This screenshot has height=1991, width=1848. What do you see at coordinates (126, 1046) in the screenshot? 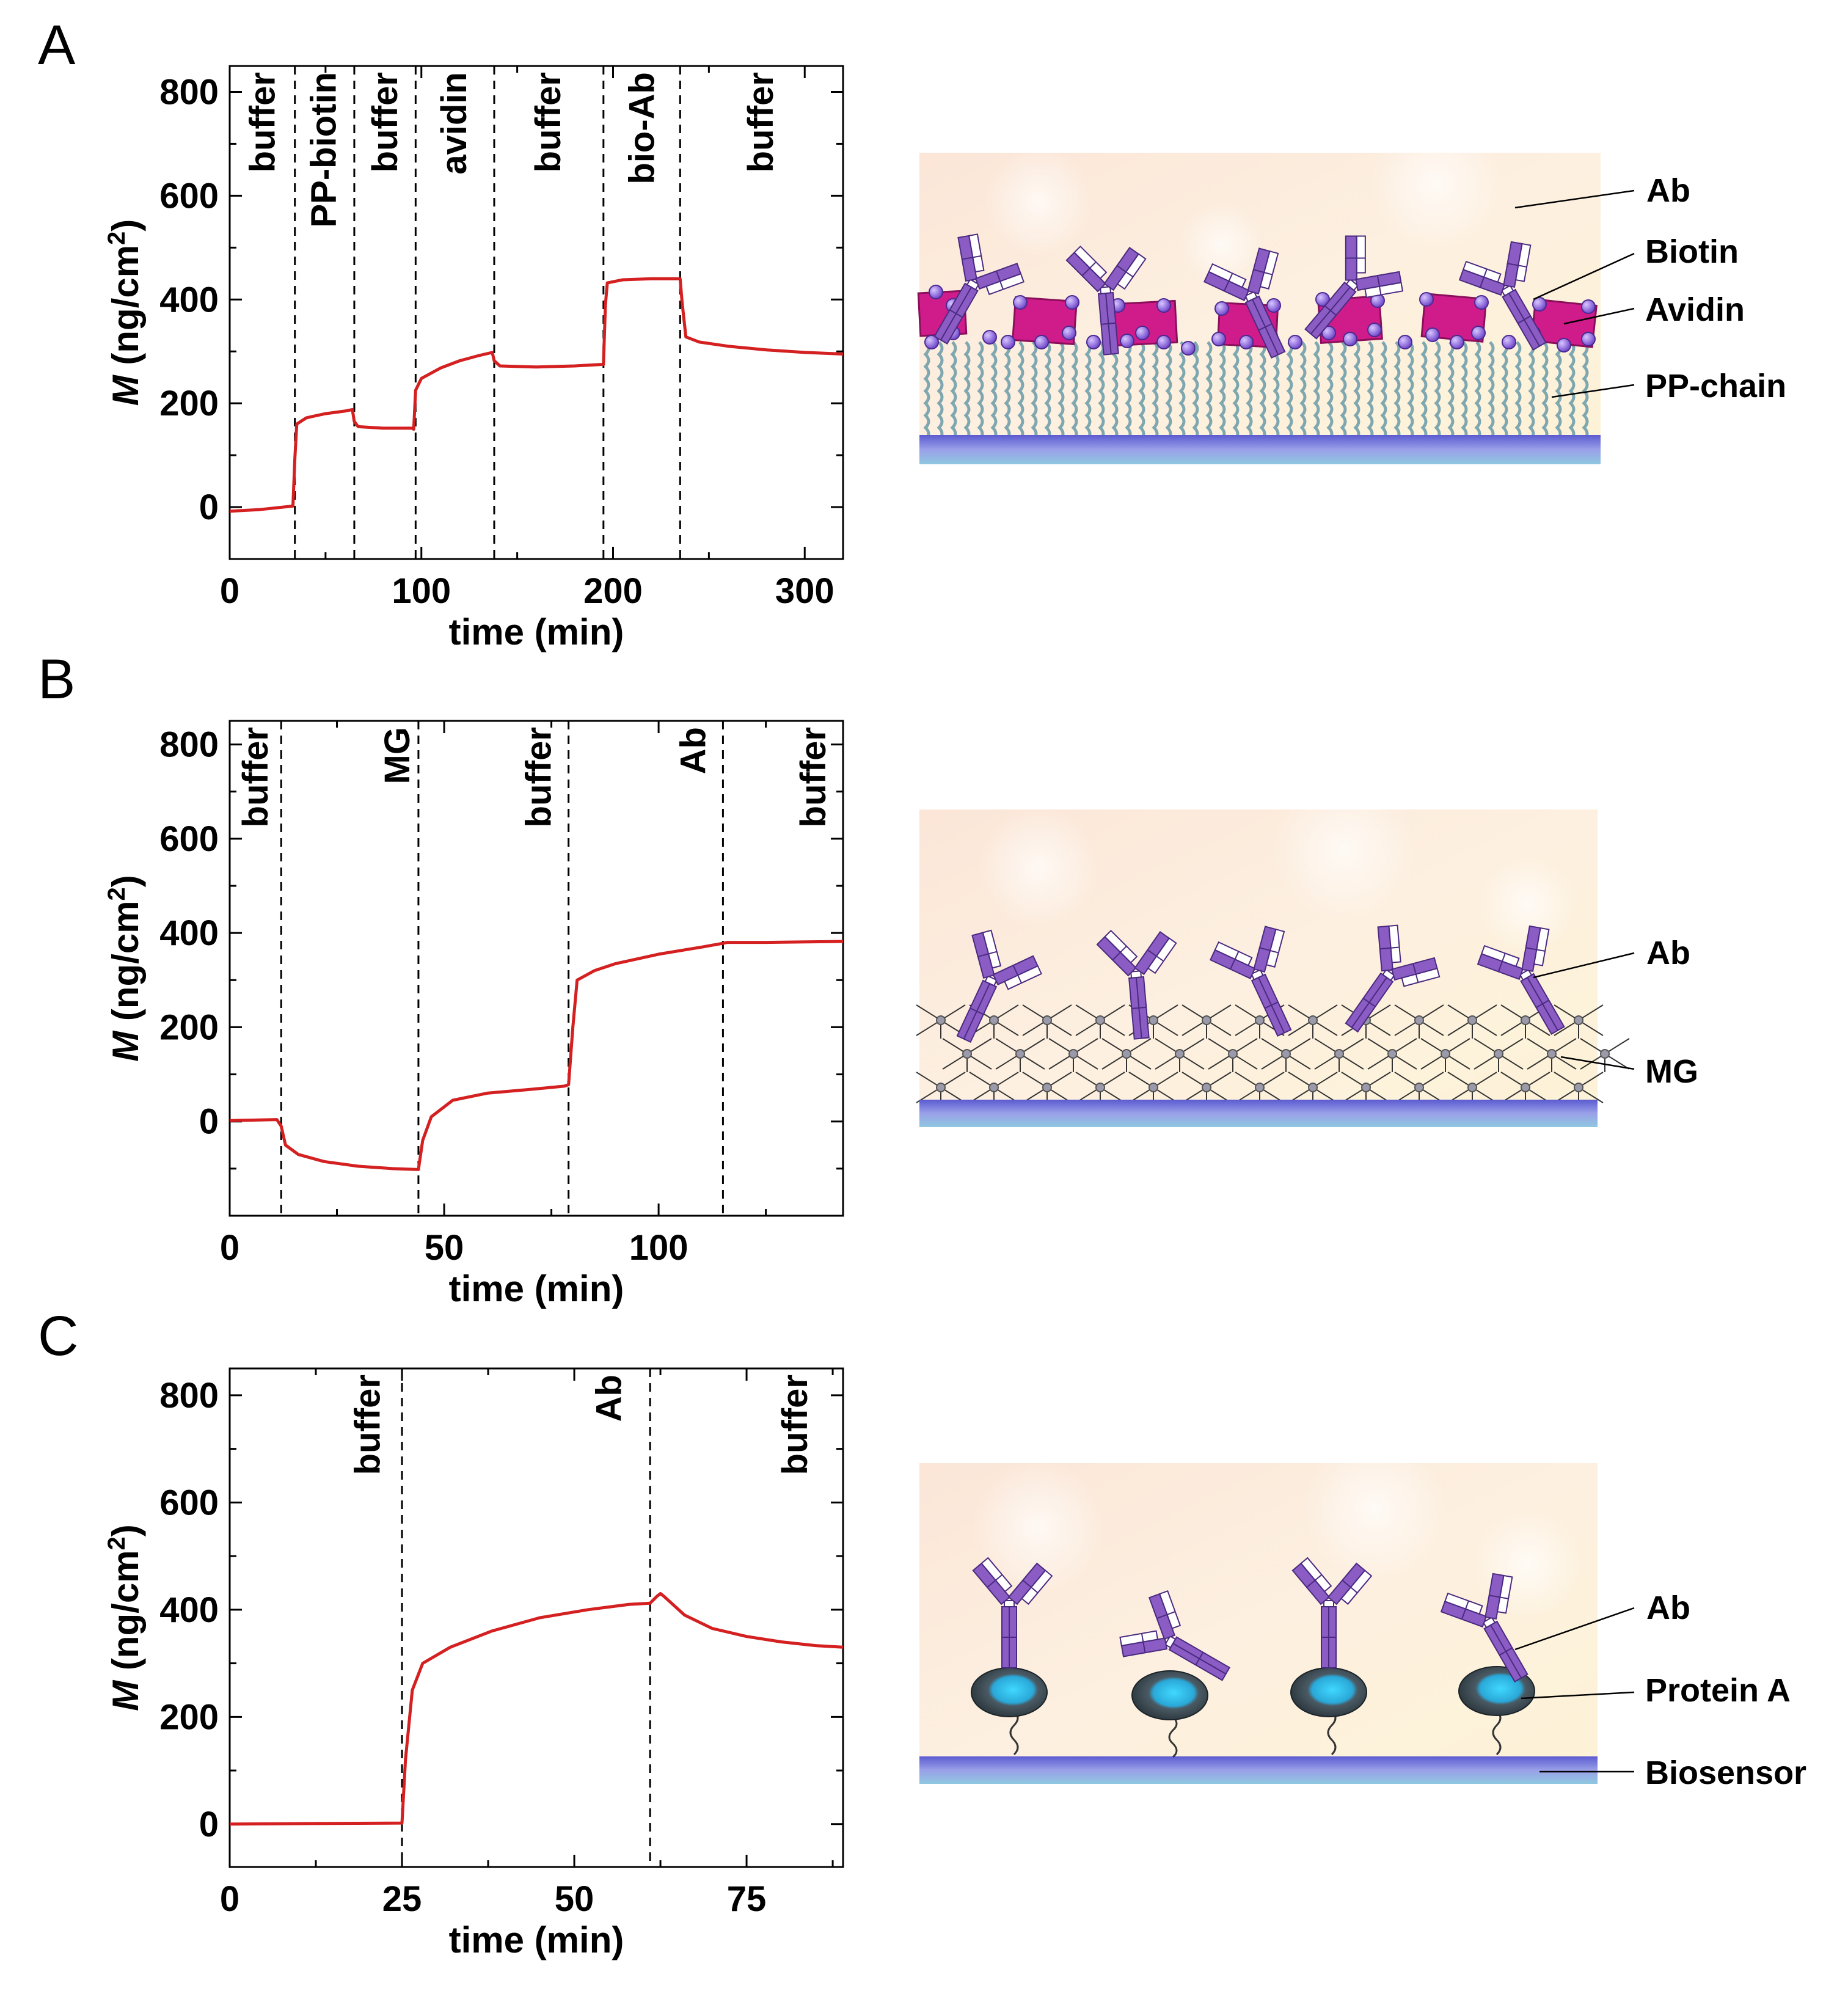
I see `y-axis-label-italic: M` at bounding box center [126, 1046].